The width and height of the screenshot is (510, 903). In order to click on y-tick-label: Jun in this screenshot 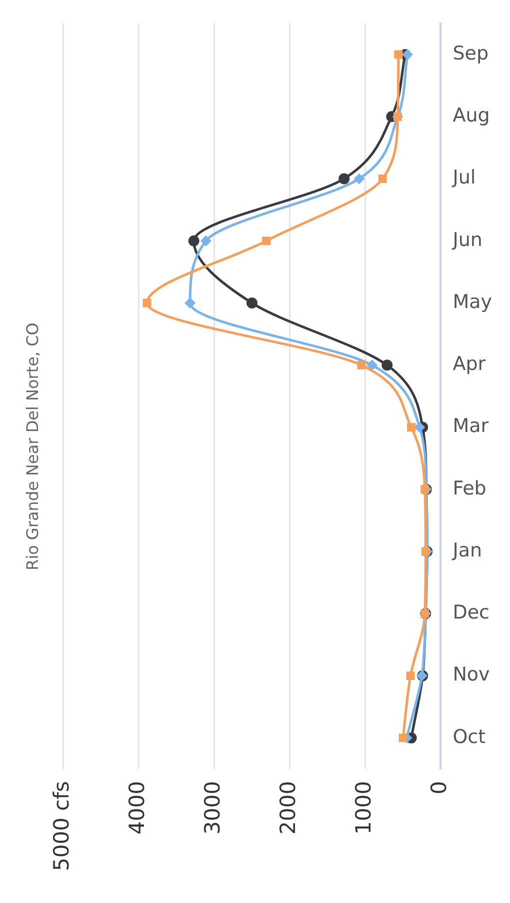, I will do `click(467, 239)`.